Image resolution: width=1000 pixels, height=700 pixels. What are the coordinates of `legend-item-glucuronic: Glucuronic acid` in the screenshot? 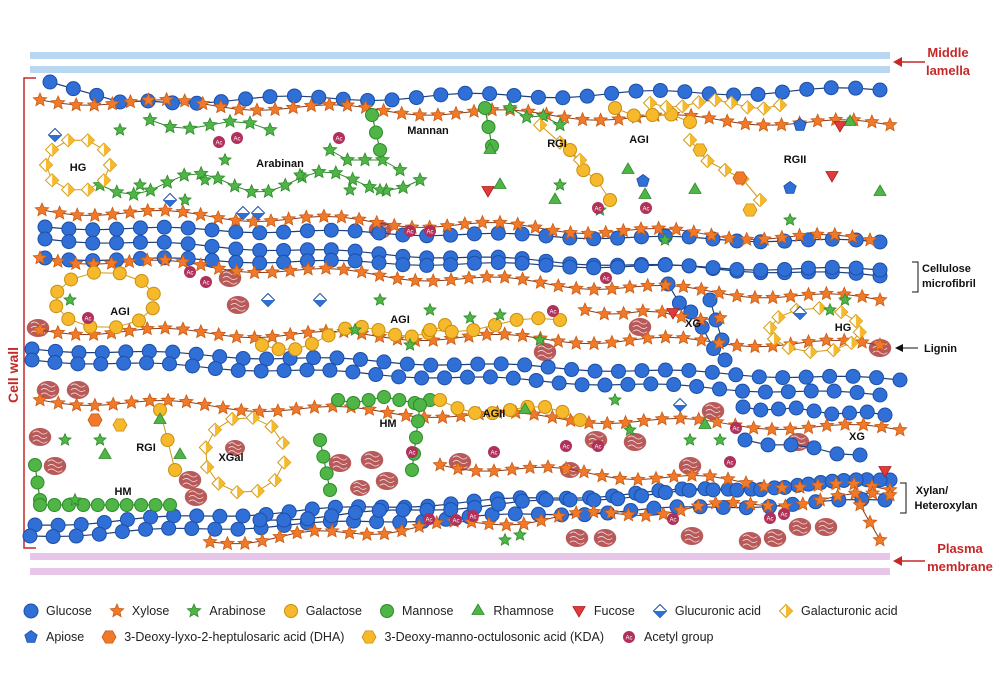 It's located at (706, 611).